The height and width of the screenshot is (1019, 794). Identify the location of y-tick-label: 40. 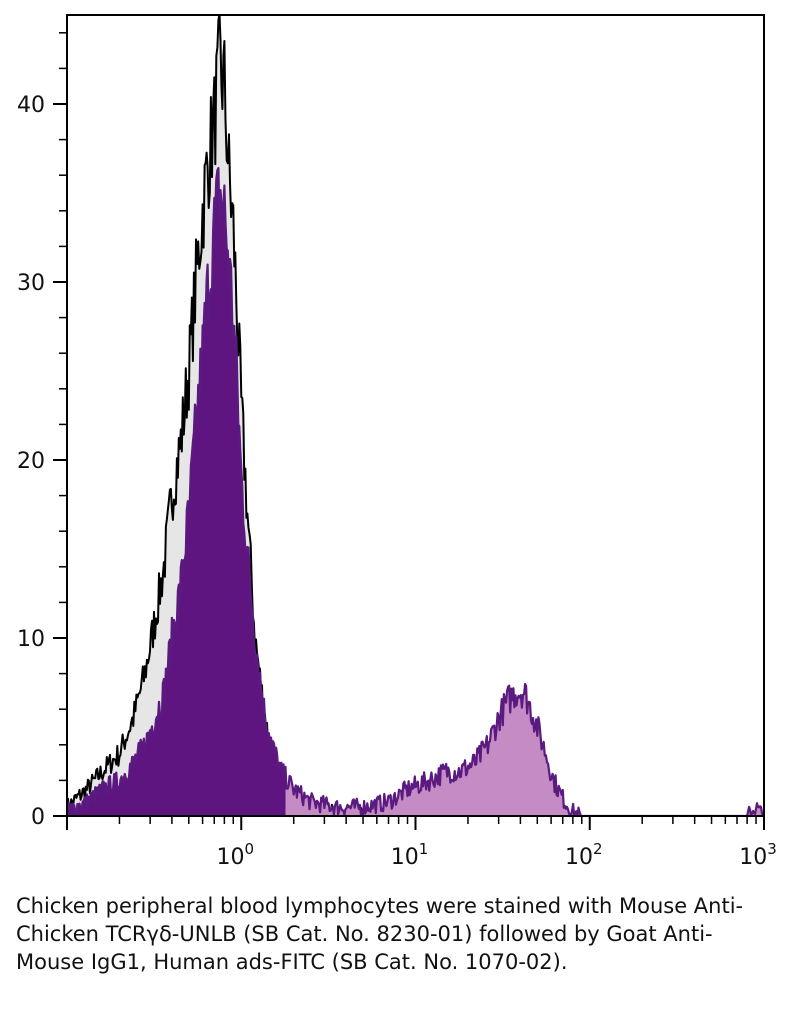
(31, 105).